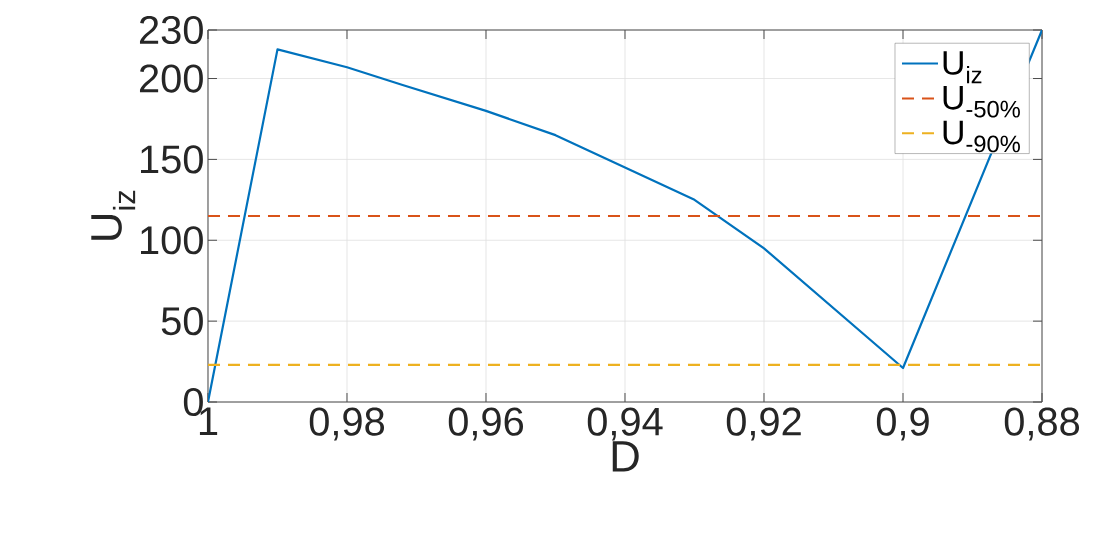 The width and height of the screenshot is (1101, 542). I want to click on y-tick-label: 150, so click(172, 159).